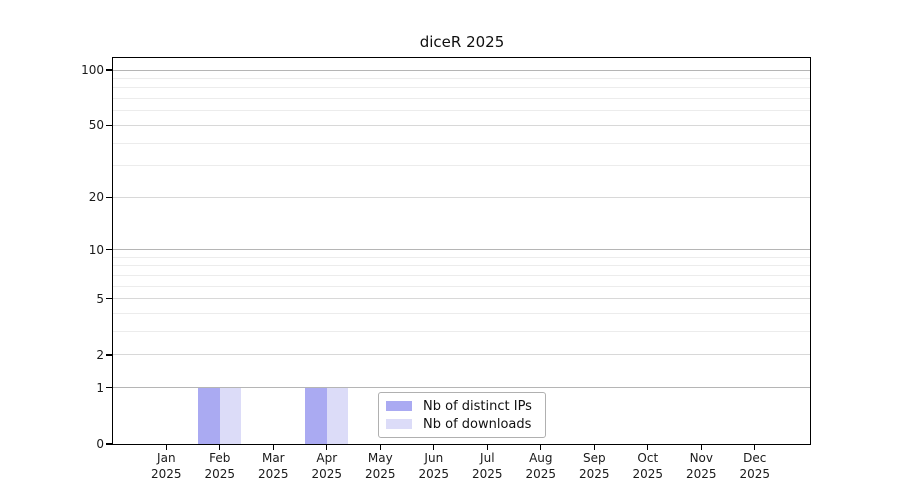 The width and height of the screenshot is (900, 500). I want to click on x-tick-label-nov: Nov 2025, so click(701, 466).